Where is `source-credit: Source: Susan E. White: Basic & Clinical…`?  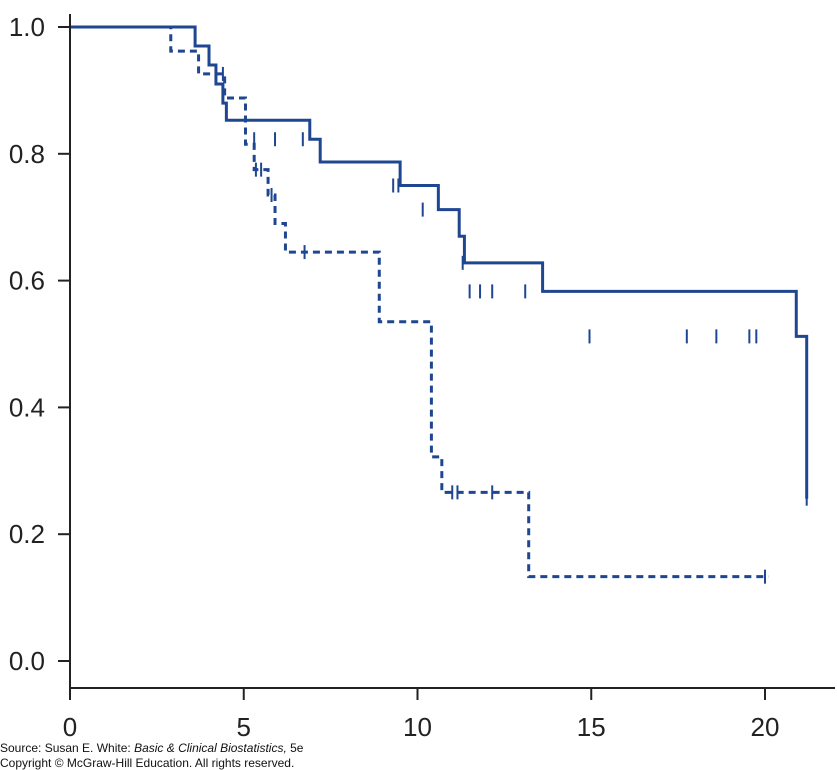
source-credit: Source: Susan E. White: Basic & Clinical… is located at coordinates (151, 748).